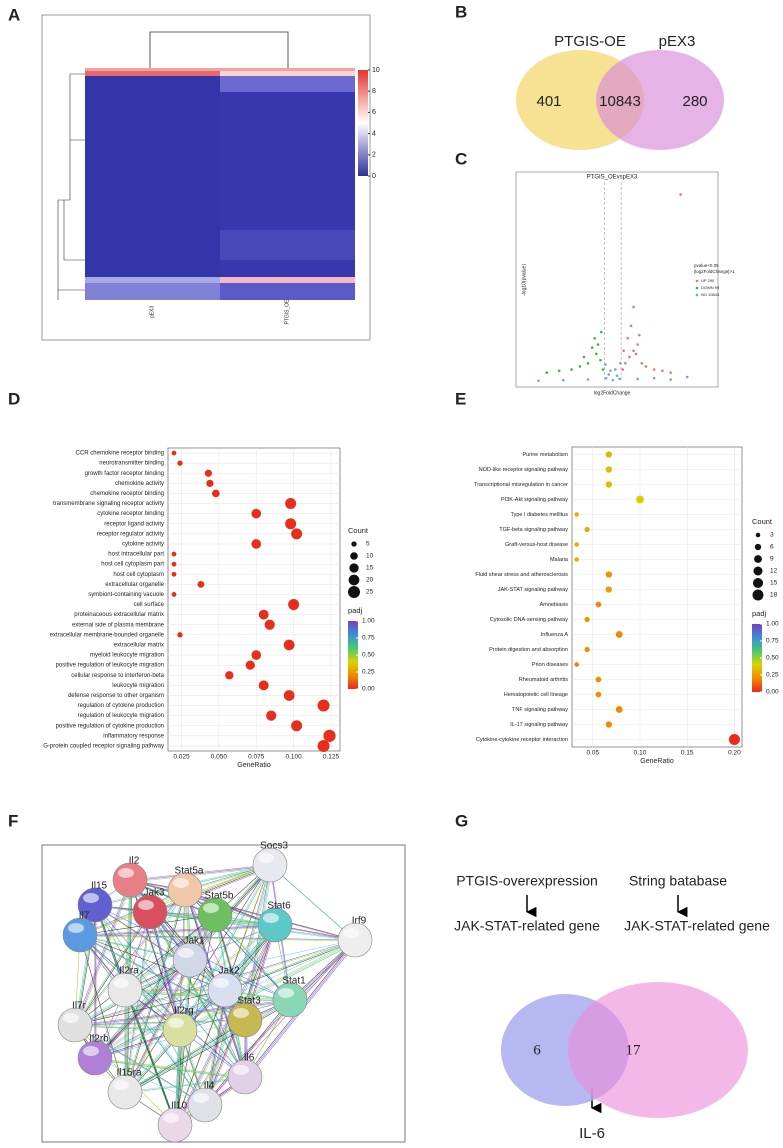 The width and height of the screenshot is (783, 1148). Describe the element at coordinates (279, 906) in the screenshot. I see `node-label: Stat6` at that location.